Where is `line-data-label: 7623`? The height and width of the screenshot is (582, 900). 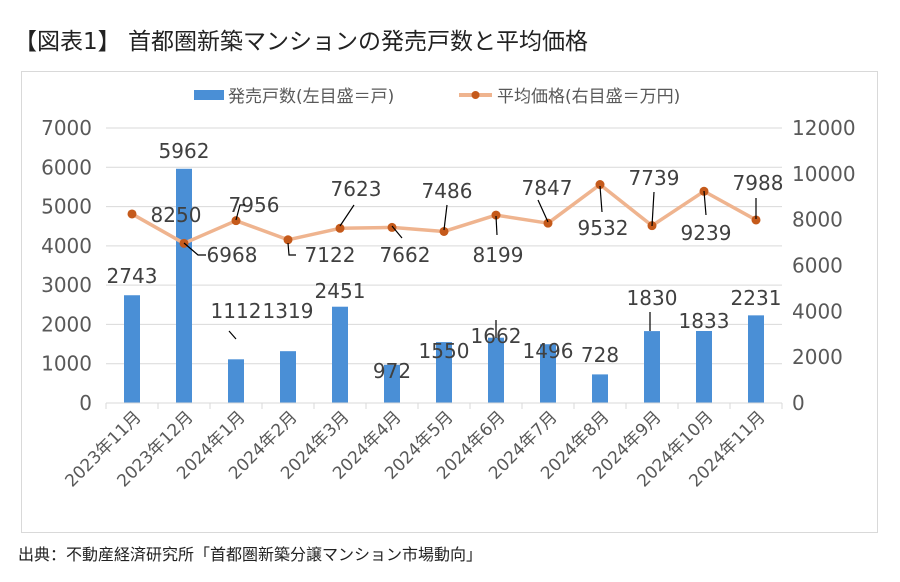
line-data-label: 7623 is located at coordinates (356, 189).